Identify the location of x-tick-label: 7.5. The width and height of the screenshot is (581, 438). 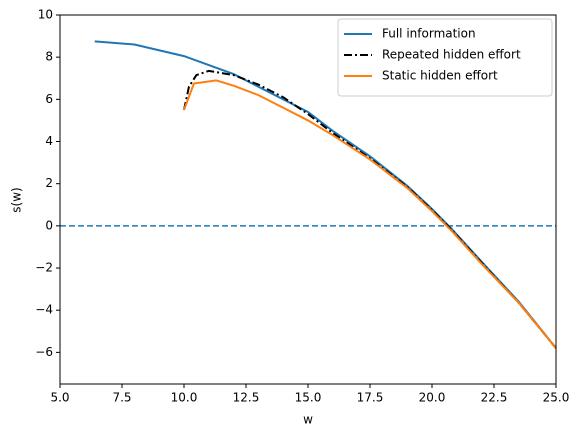
(121, 398).